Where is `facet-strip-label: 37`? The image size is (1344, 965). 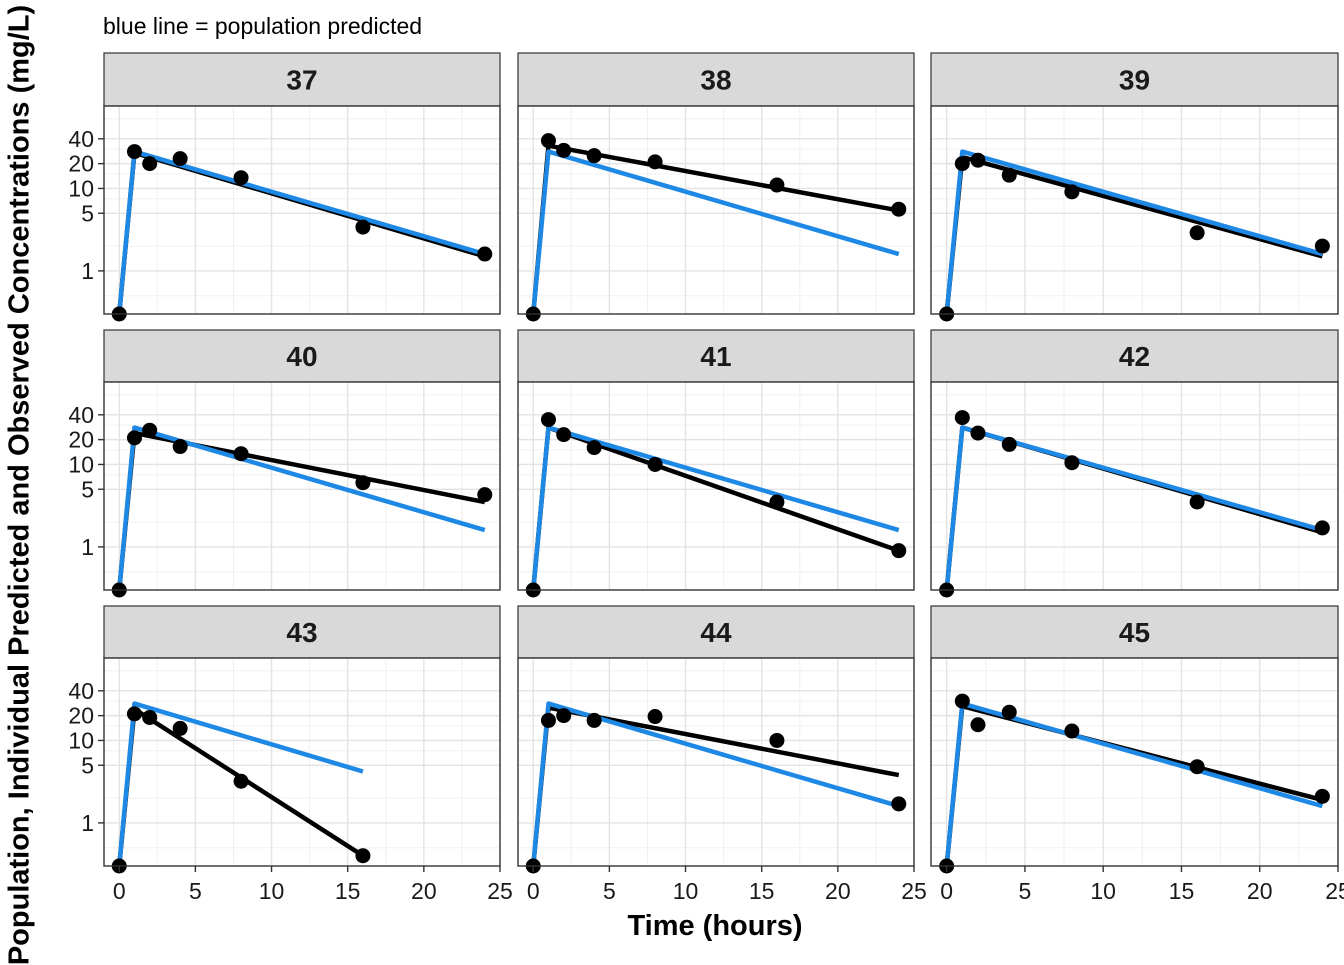
facet-strip-label: 37 is located at coordinates (301, 80).